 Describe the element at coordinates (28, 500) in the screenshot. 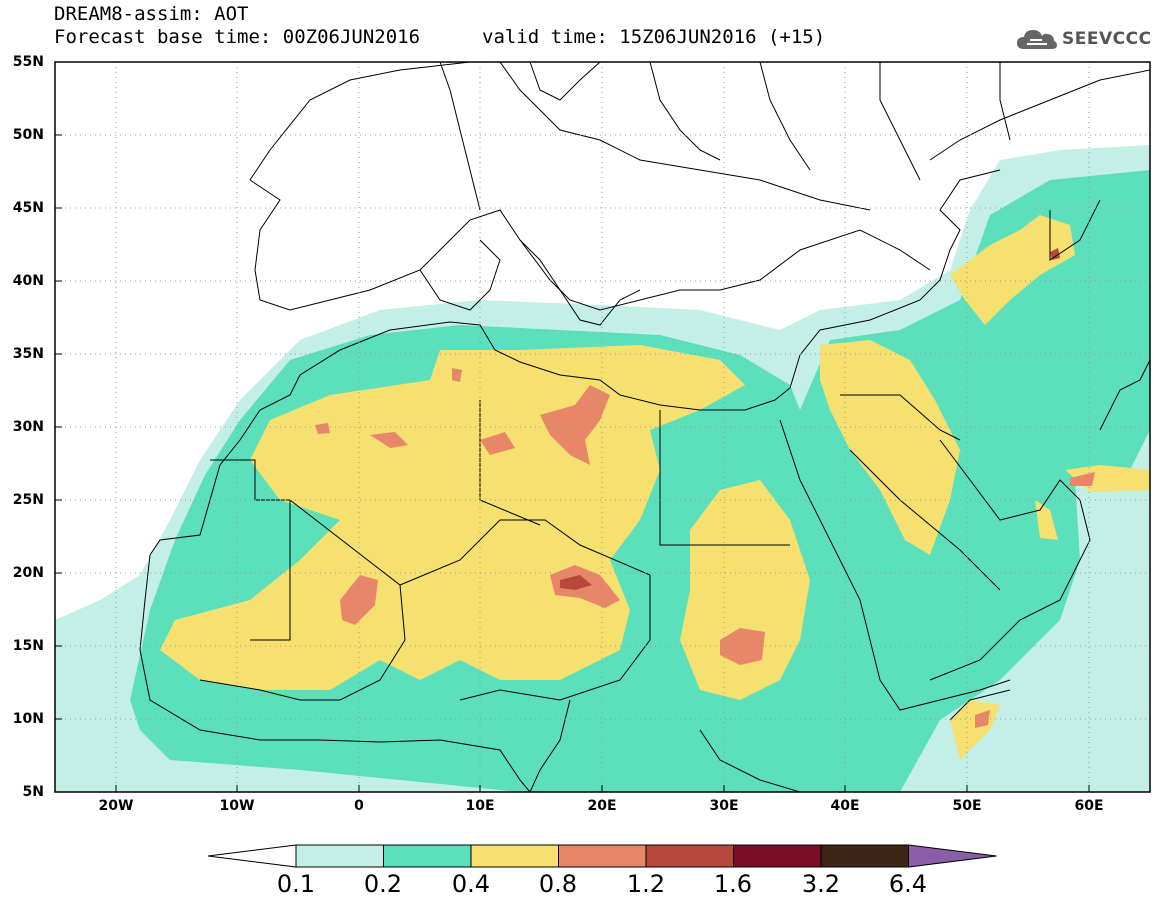

I see `lat-label: 25N` at that location.